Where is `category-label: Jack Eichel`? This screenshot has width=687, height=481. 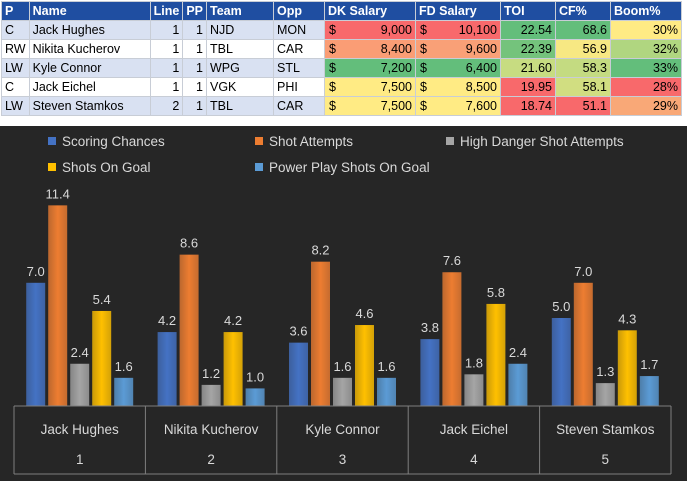
category-label: Jack Eichel is located at coordinates (474, 429).